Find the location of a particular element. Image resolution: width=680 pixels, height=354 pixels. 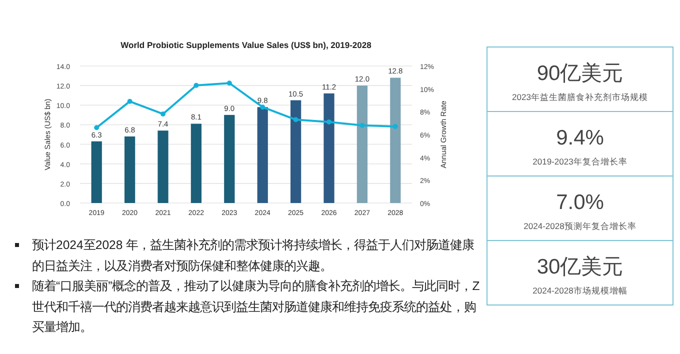

text: 2024-2028市场规模增幅 is located at coordinates (580, 291).